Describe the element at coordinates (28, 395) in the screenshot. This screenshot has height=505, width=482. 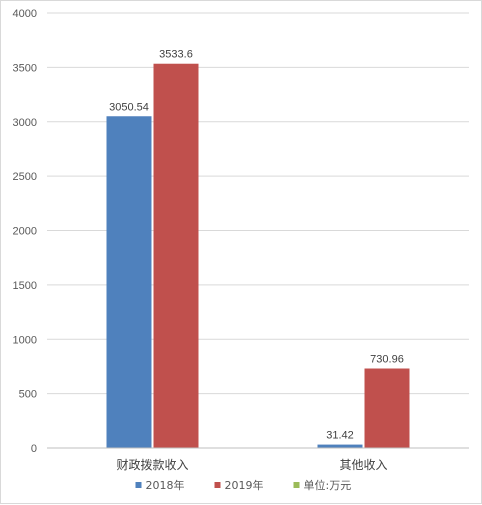
I see `y-tick-label: 500` at that location.